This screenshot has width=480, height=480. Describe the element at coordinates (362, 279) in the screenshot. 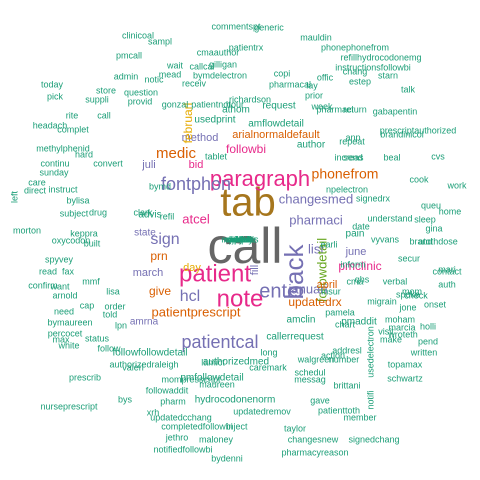

I see `word-qhs: qhs` at that location.